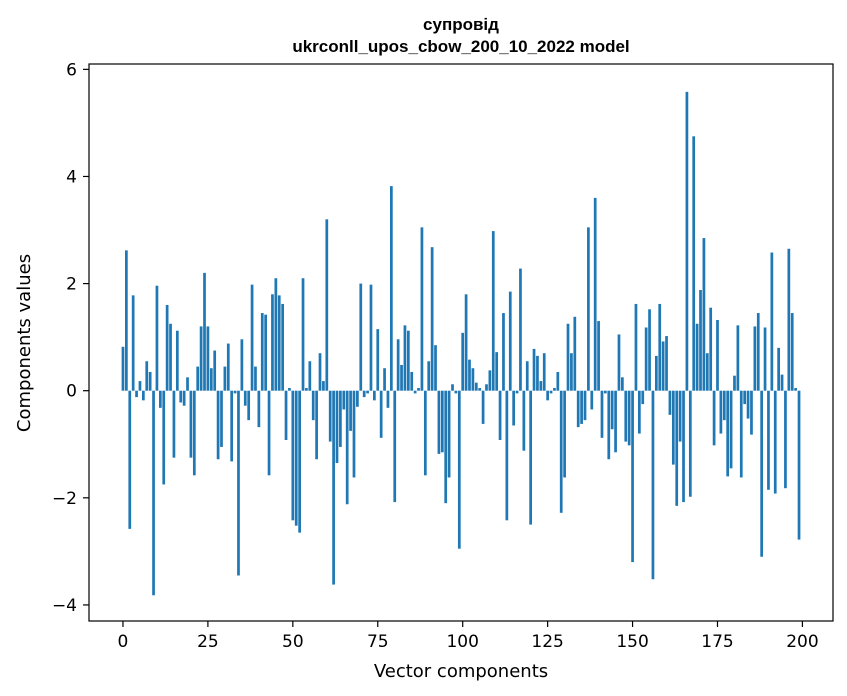 Image resolution: width=847 pixels, height=696 pixels. Describe the element at coordinates (71, 177) in the screenshot. I see `y-tick-label: 4` at that location.